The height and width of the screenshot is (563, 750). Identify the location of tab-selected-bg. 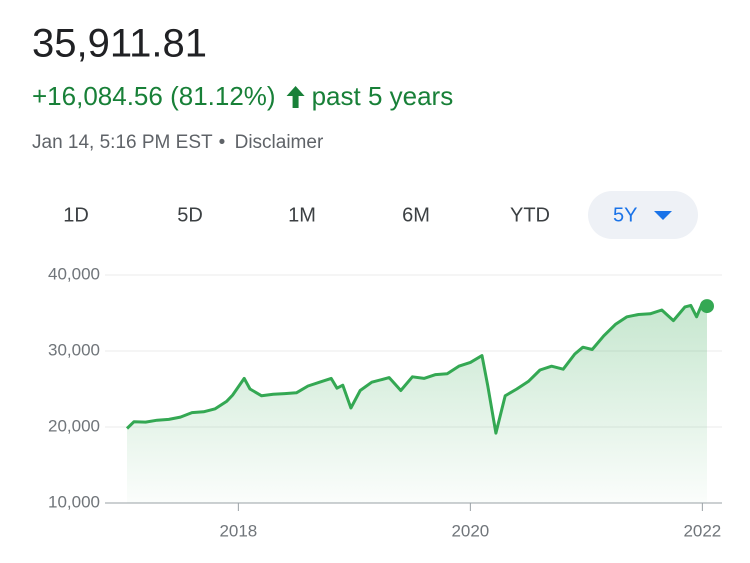
(643, 215).